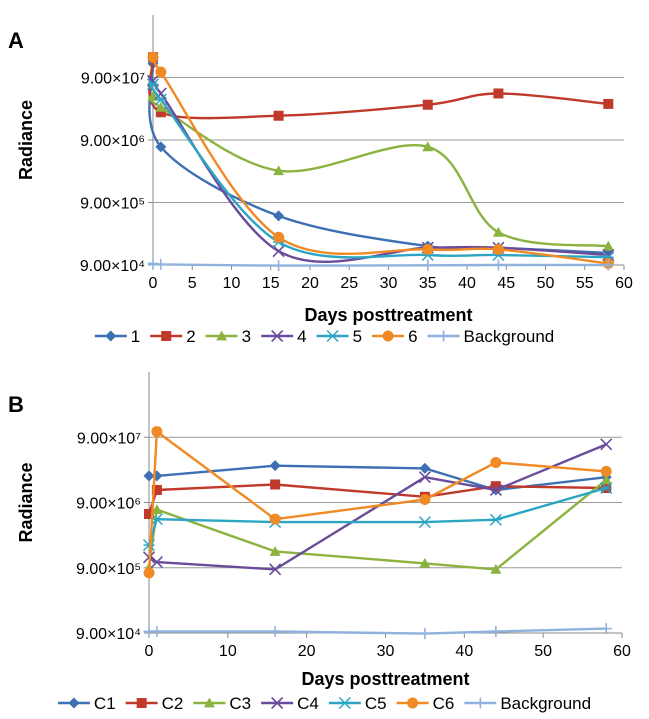 Image resolution: width=649 pixels, height=719 pixels. I want to click on legend-item-c1: C1, so click(86, 703).